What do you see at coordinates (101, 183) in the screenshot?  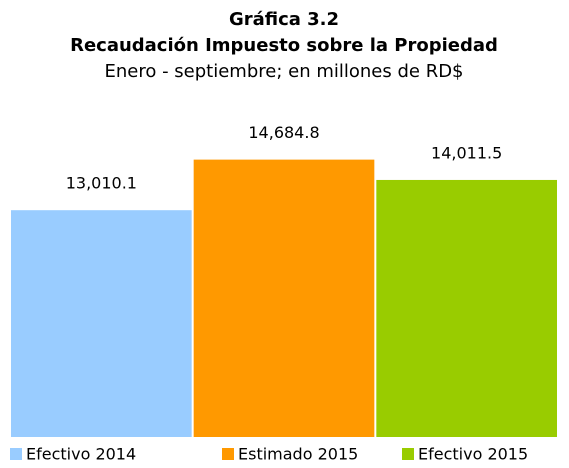 I see `value-label: 13,010.1` at bounding box center [101, 183].